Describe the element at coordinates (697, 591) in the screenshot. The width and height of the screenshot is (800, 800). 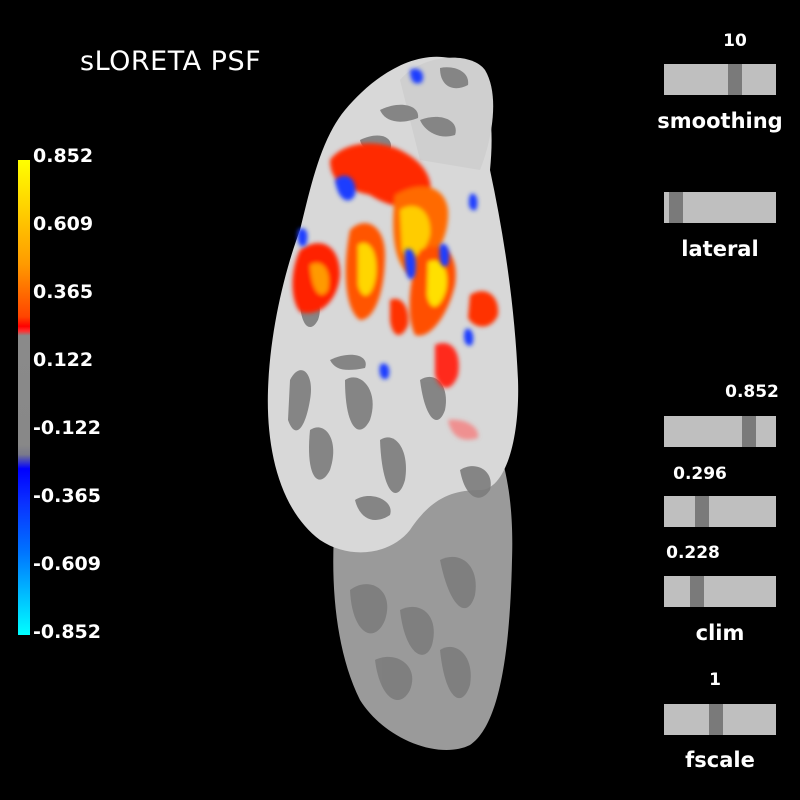
I see `clim-min-slider-handle` at that location.